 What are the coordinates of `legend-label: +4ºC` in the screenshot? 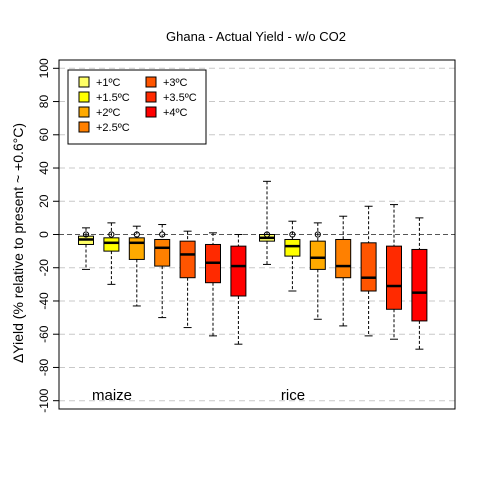 It's located at (175, 113).